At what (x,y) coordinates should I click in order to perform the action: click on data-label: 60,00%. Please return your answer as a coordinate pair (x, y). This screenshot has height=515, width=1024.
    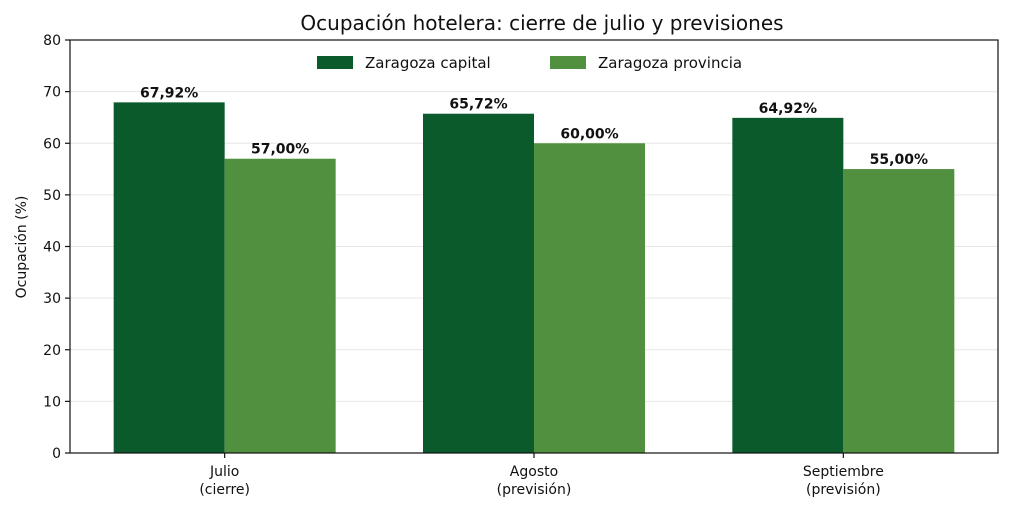
    Looking at the image, I should click on (589, 134).